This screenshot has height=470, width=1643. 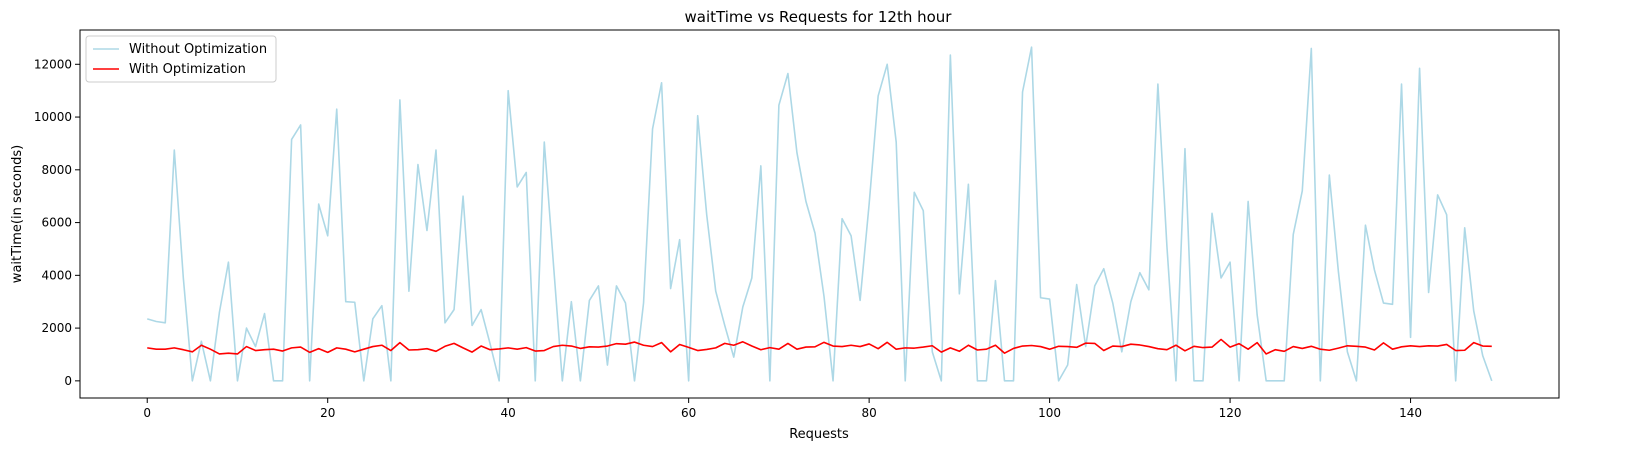 What do you see at coordinates (147, 413) in the screenshot?
I see `x-tick-label: 0` at bounding box center [147, 413].